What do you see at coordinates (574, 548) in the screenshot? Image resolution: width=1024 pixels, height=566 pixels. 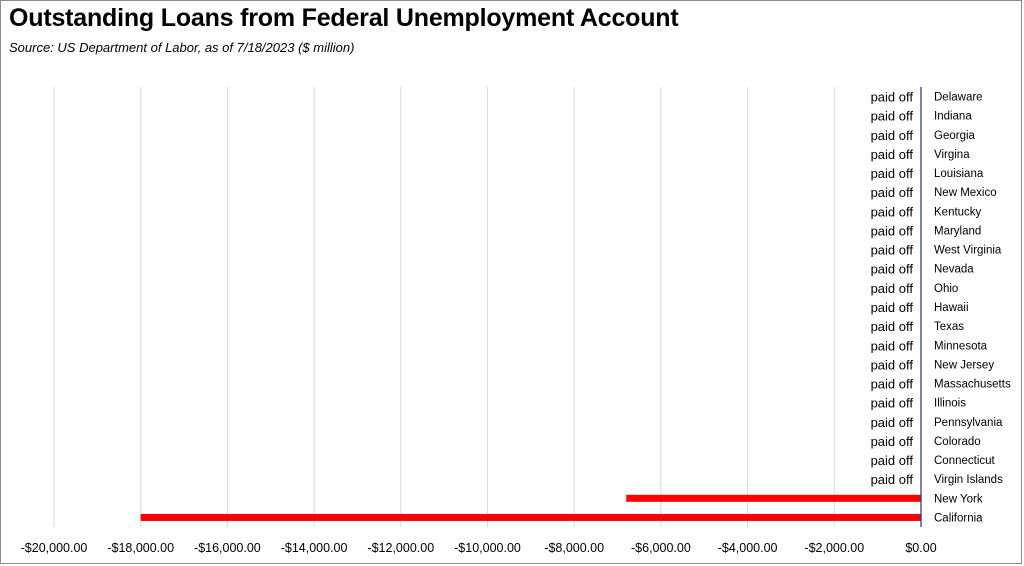 I see `x-tick-label: -$8,000.00` at bounding box center [574, 548].